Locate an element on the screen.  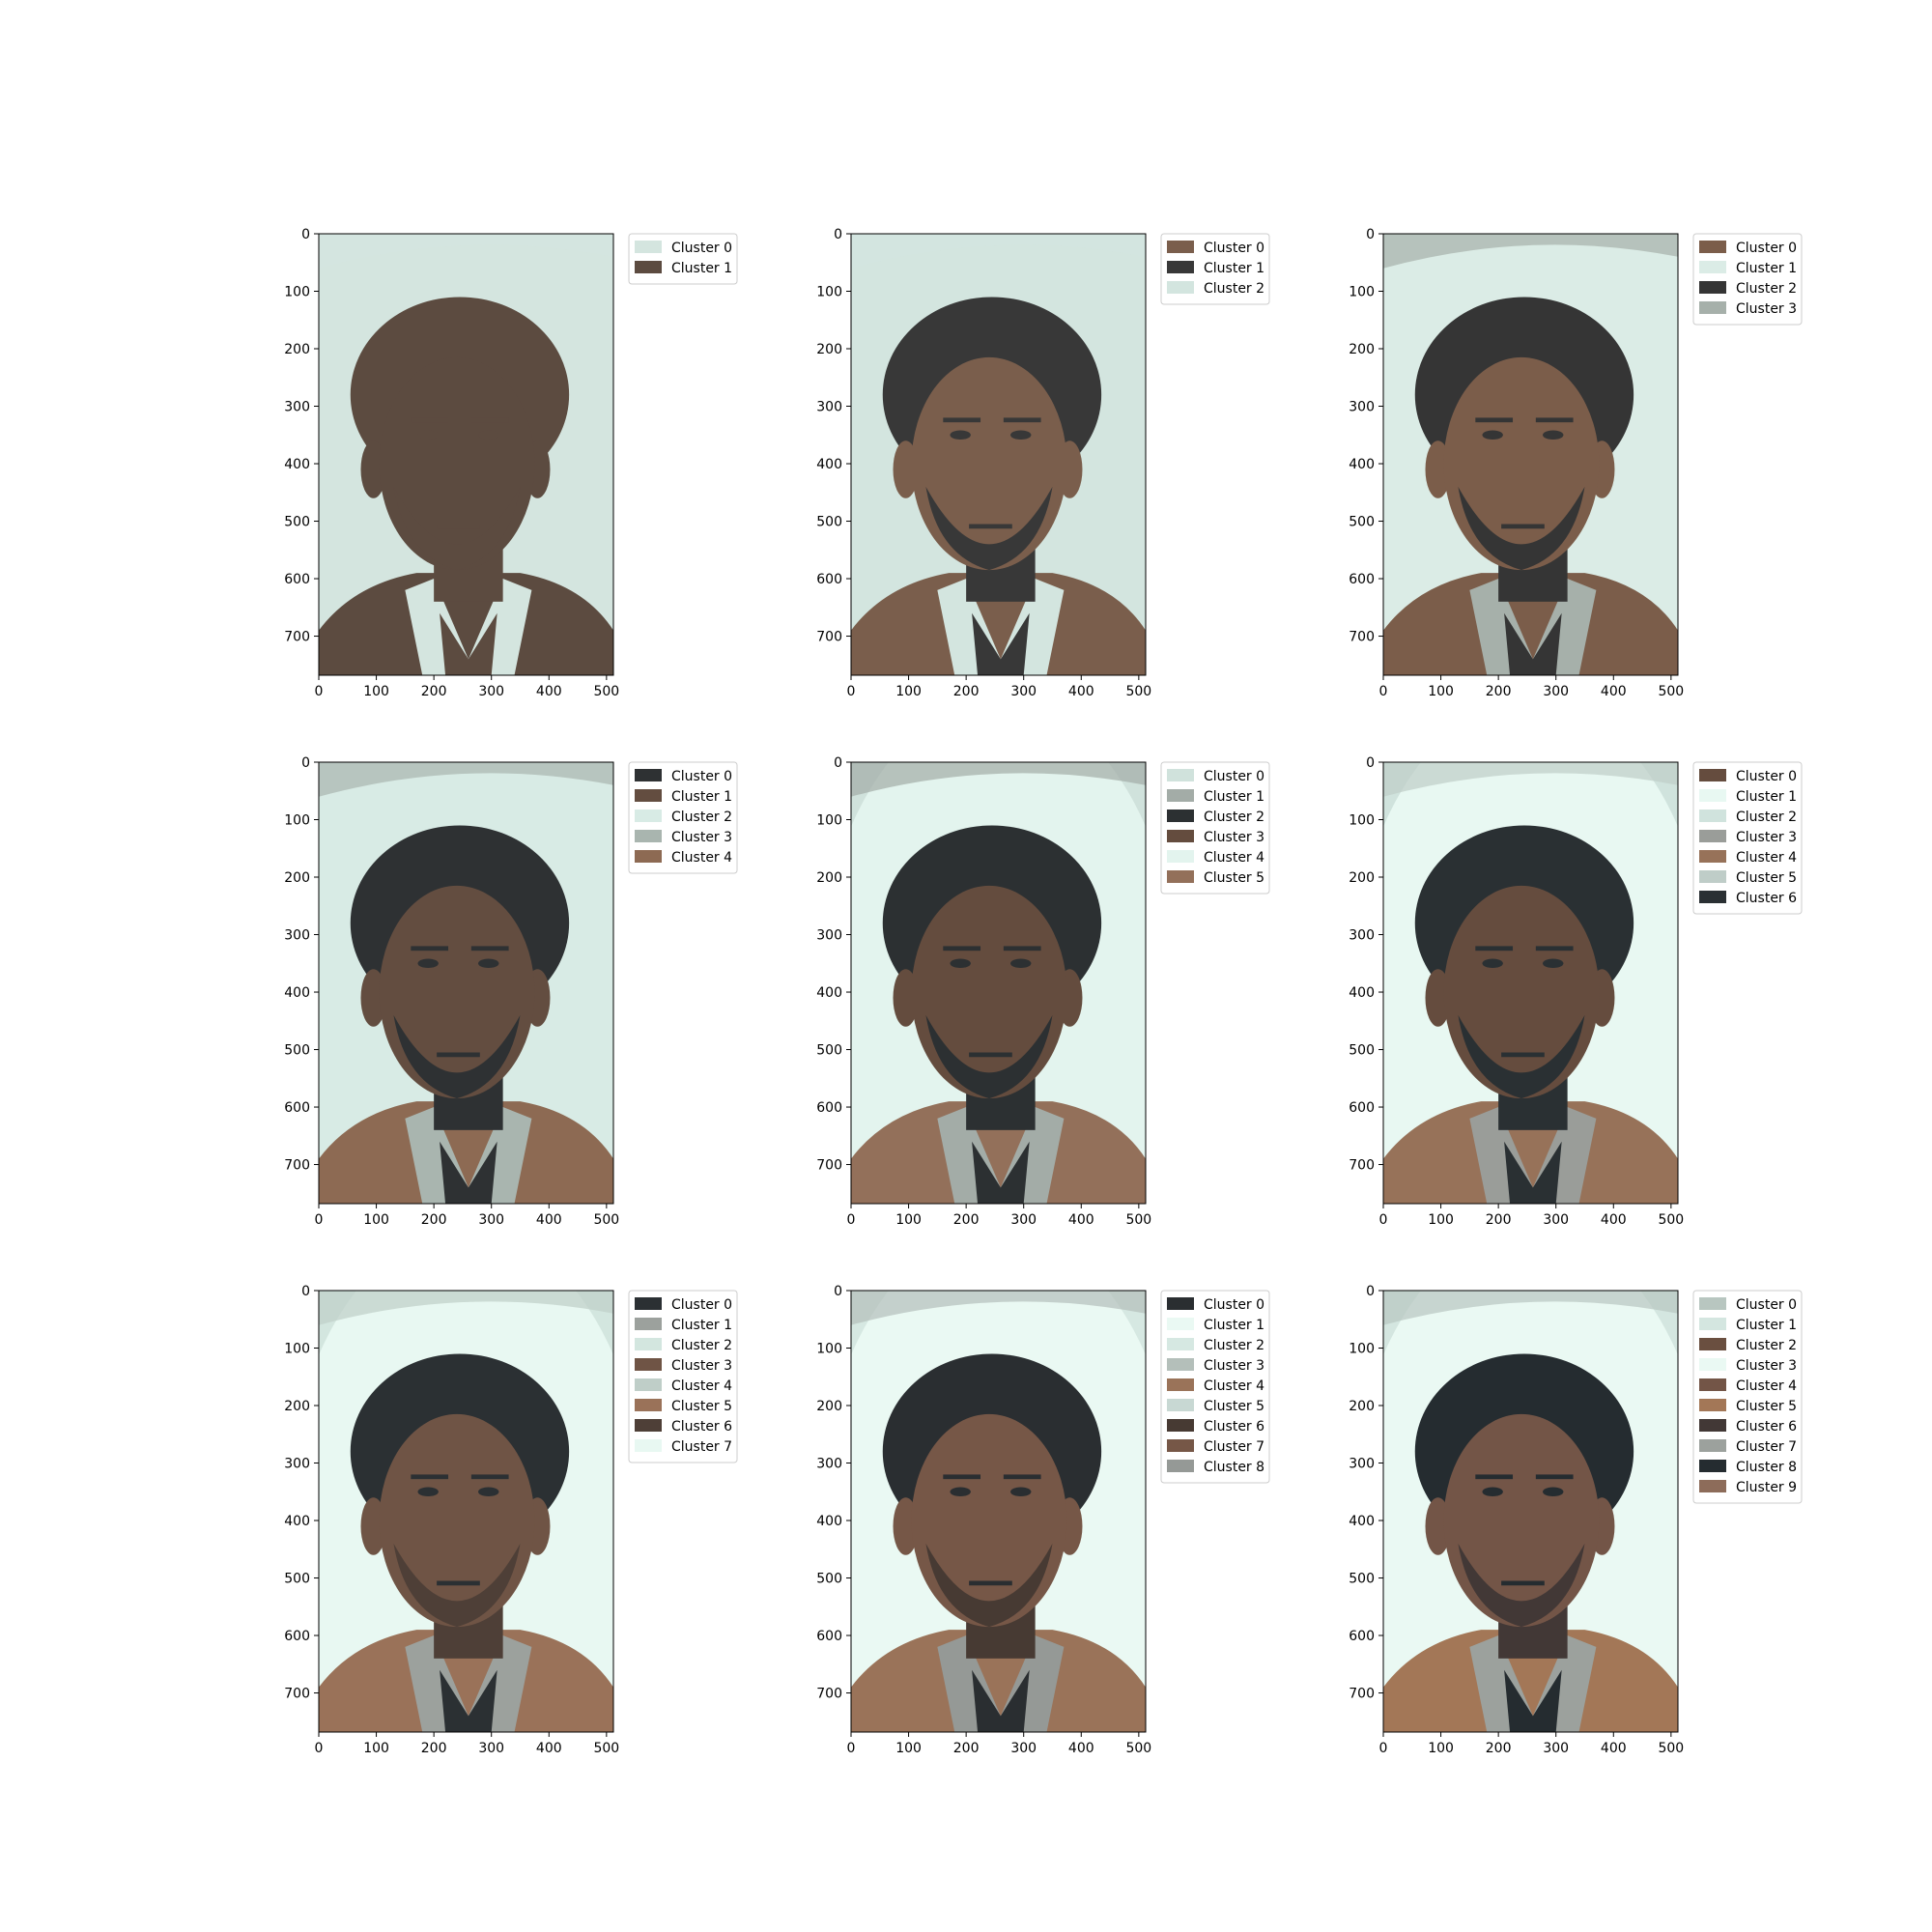
y-tick-label: 200 is located at coordinates (1362, 1406).